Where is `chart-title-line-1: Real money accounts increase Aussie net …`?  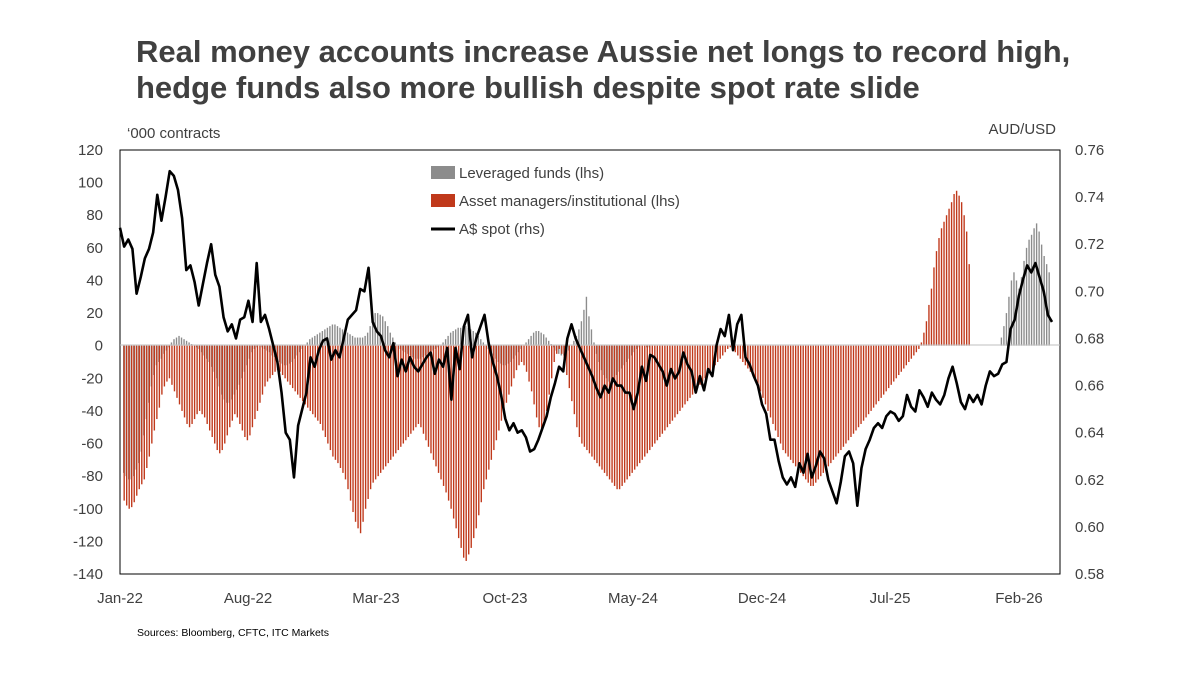 chart-title-line-1: Real money accounts increase Aussie net … is located at coordinates (603, 51).